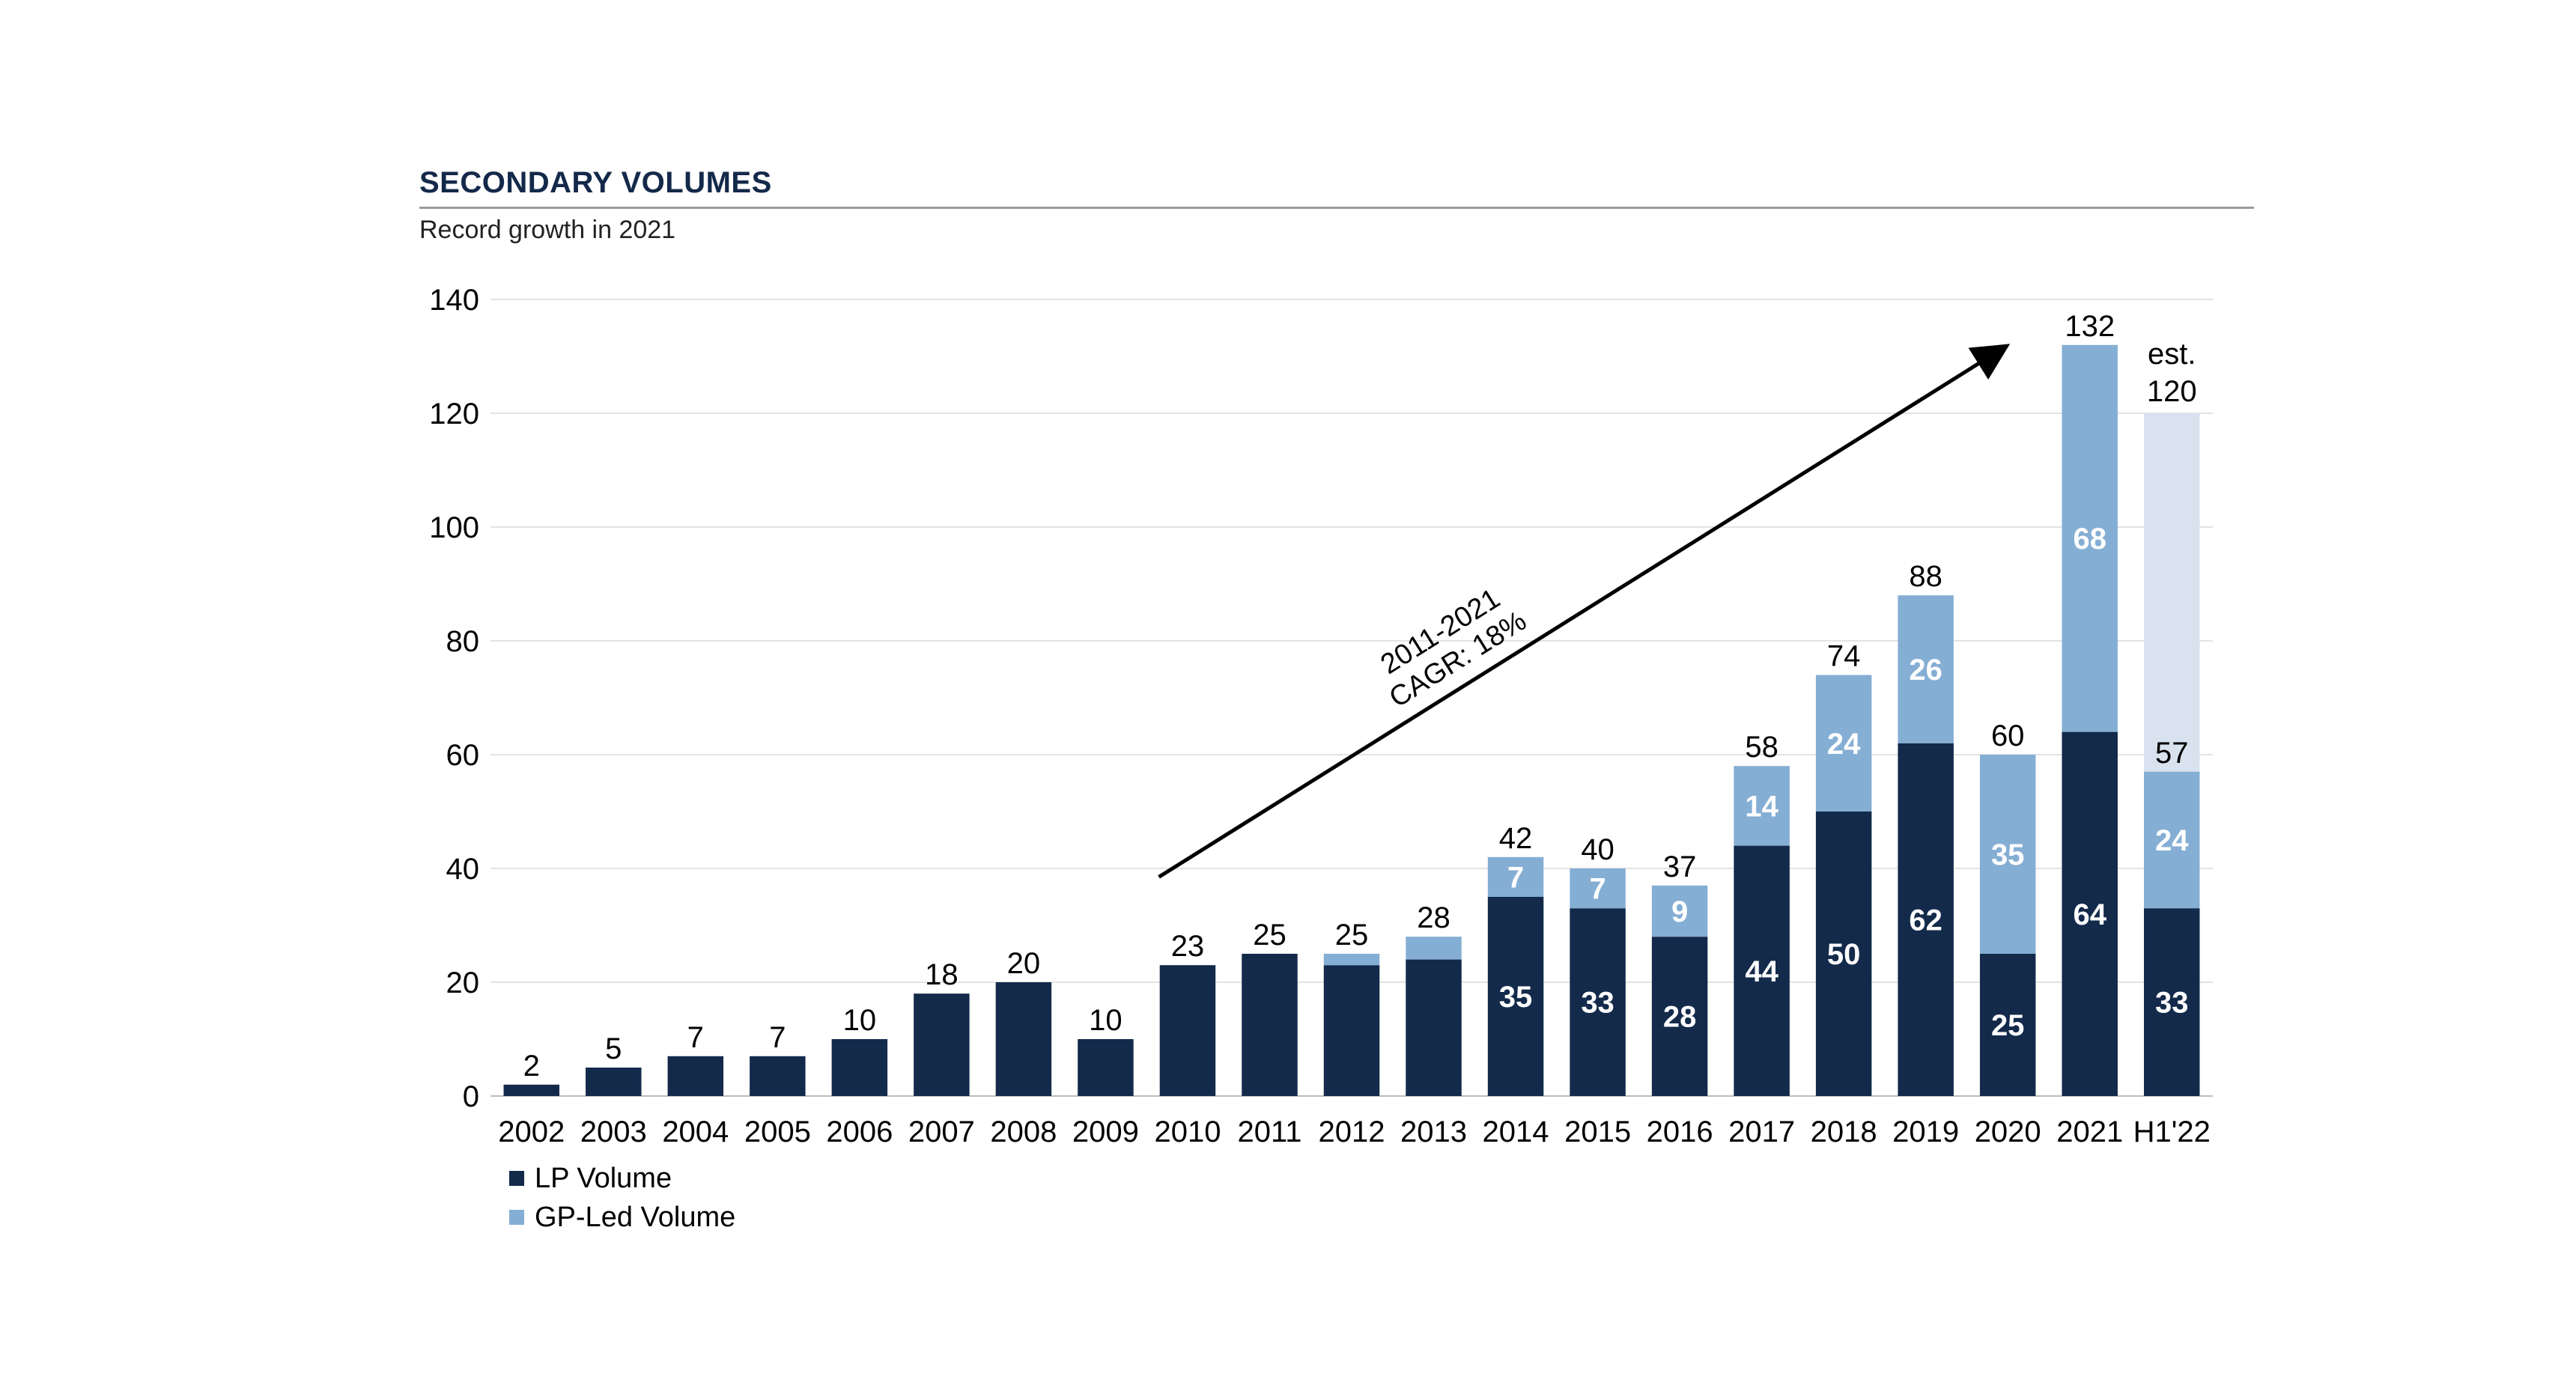 The height and width of the screenshot is (1385, 2576). What do you see at coordinates (1925, 577) in the screenshot?
I see `bar-total-label: 88` at bounding box center [1925, 577].